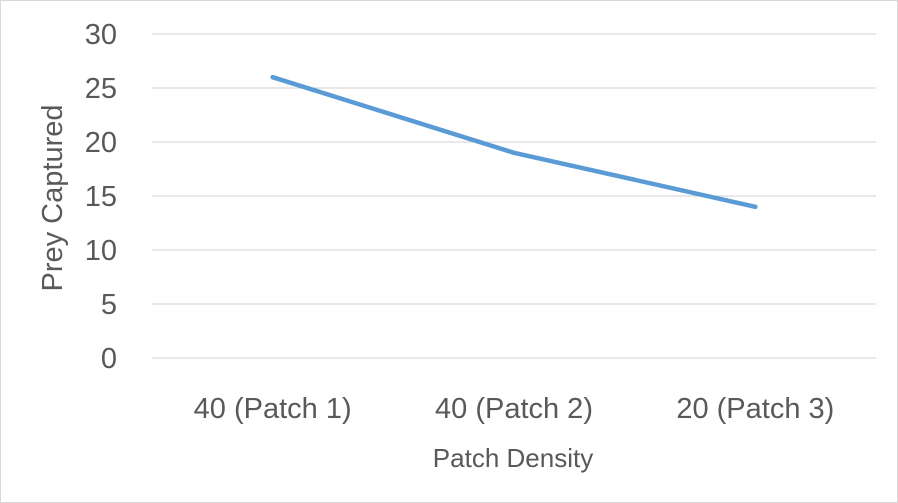 The height and width of the screenshot is (503, 898). Describe the element at coordinates (109, 305) in the screenshot. I see `y-tick-label: 5` at that location.